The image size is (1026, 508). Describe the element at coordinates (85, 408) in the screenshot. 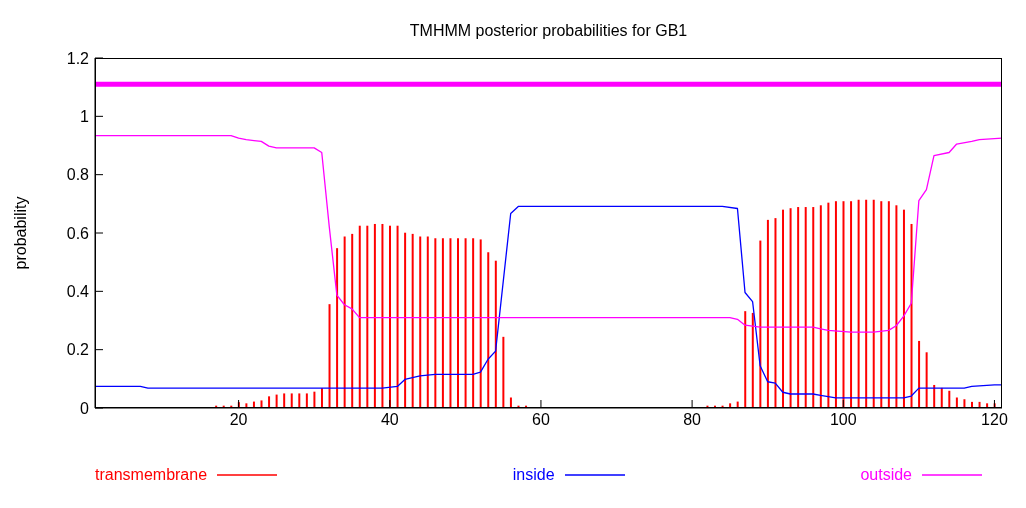

I see `y-tick-label: 0` at that location.